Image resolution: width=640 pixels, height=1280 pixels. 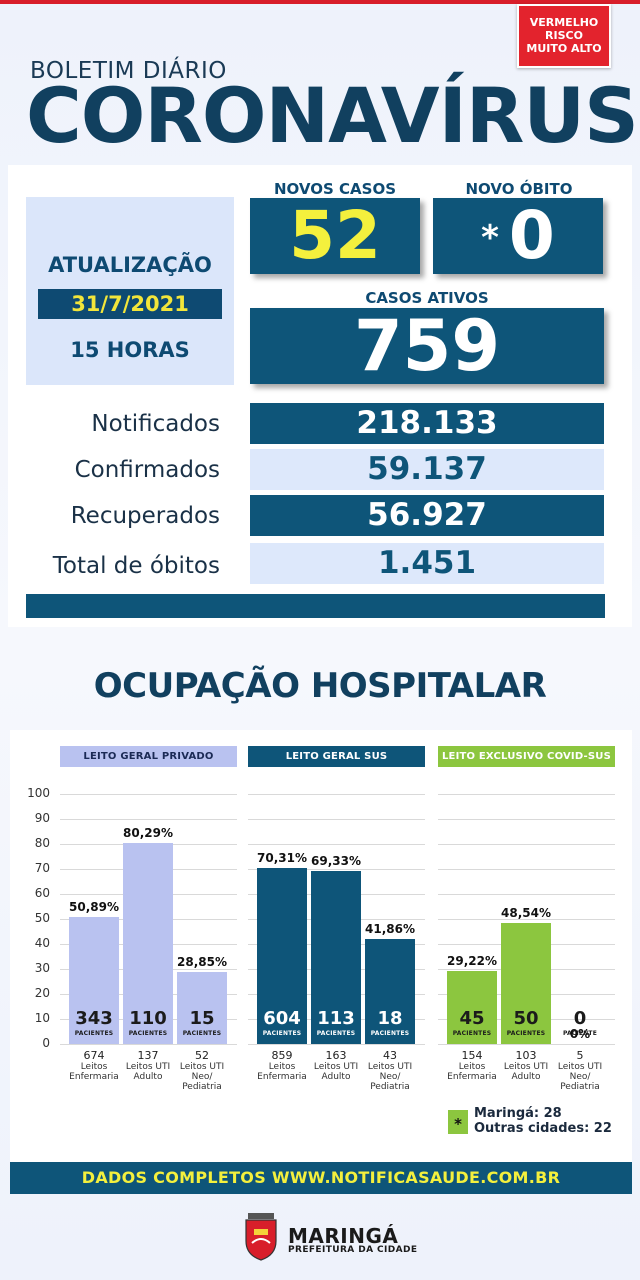 I want to click on stat-label-obitos: Total de óbitos, so click(x=136, y=566).